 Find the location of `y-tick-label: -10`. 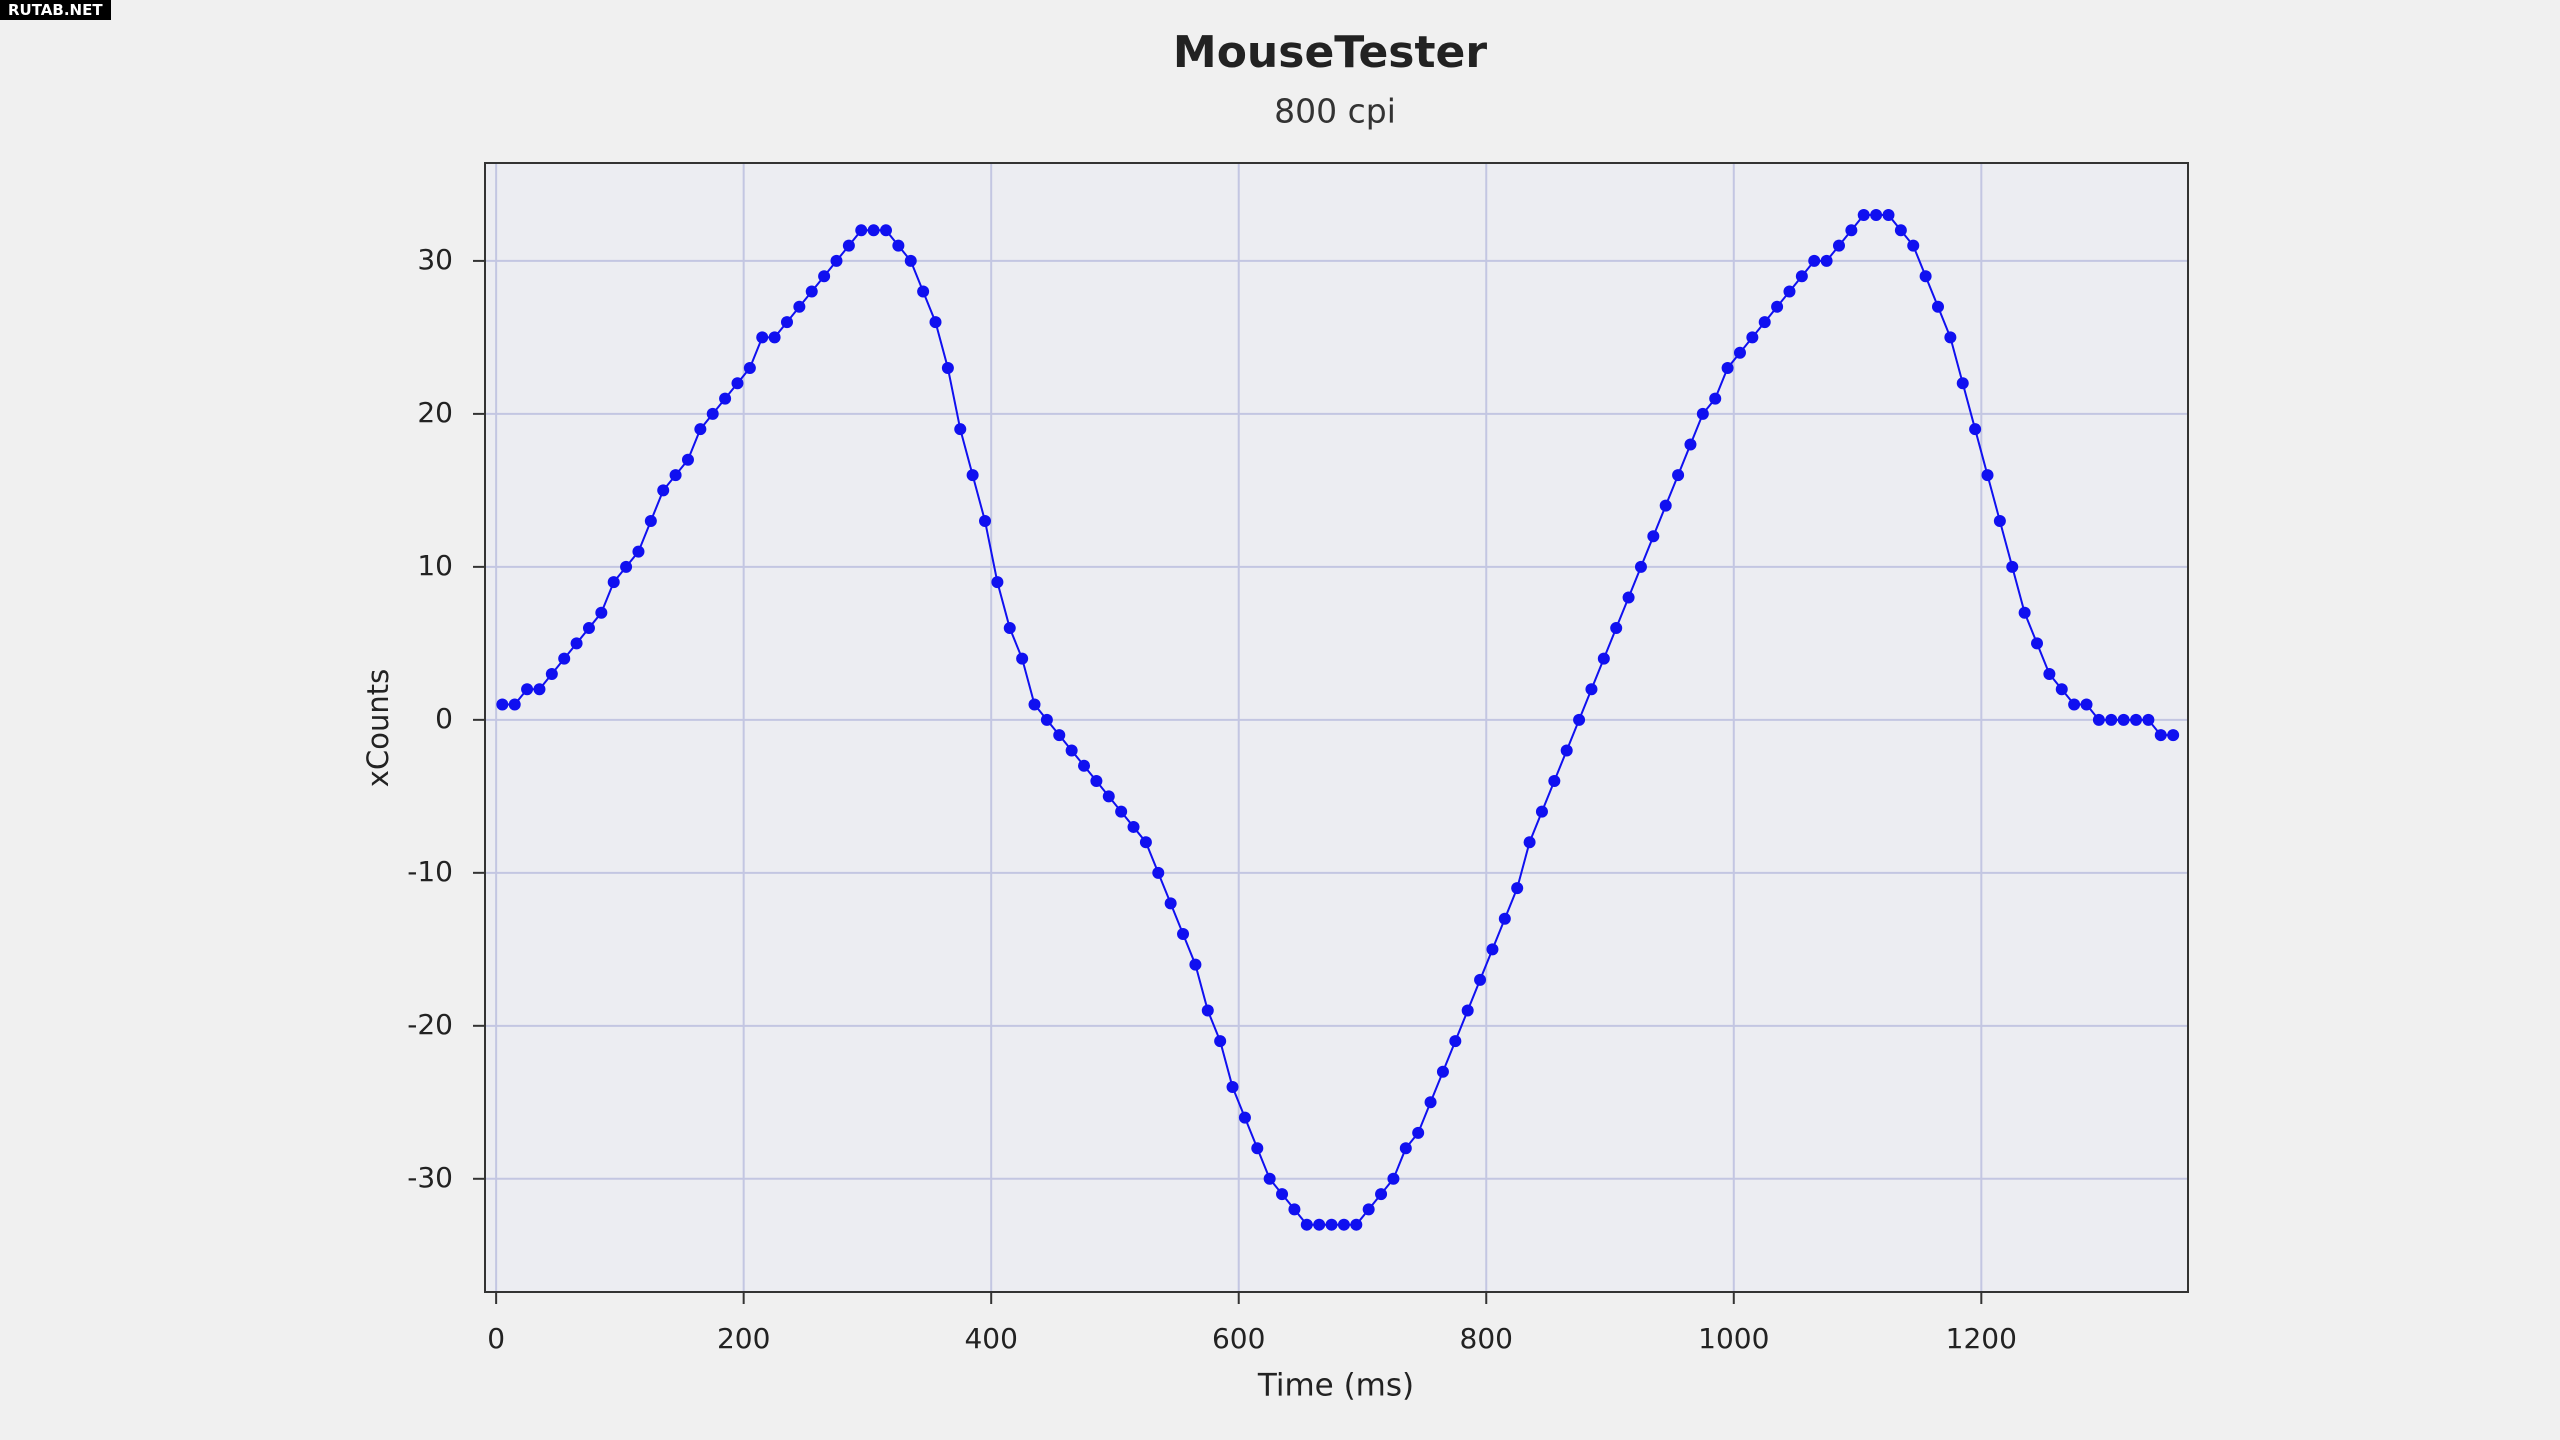

y-tick-label: -10 is located at coordinates (430, 871).